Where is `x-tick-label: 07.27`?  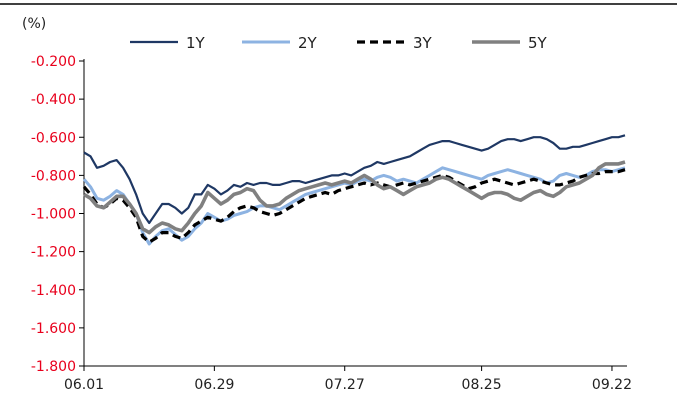
x-tick-label: 07.27 is located at coordinates (345, 385).